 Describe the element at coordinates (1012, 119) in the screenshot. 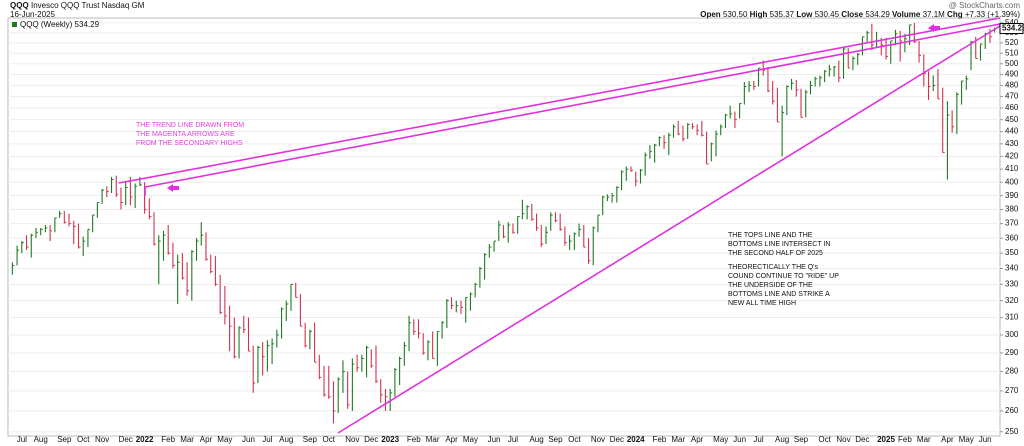

I see `y-tick-label: 450` at that location.